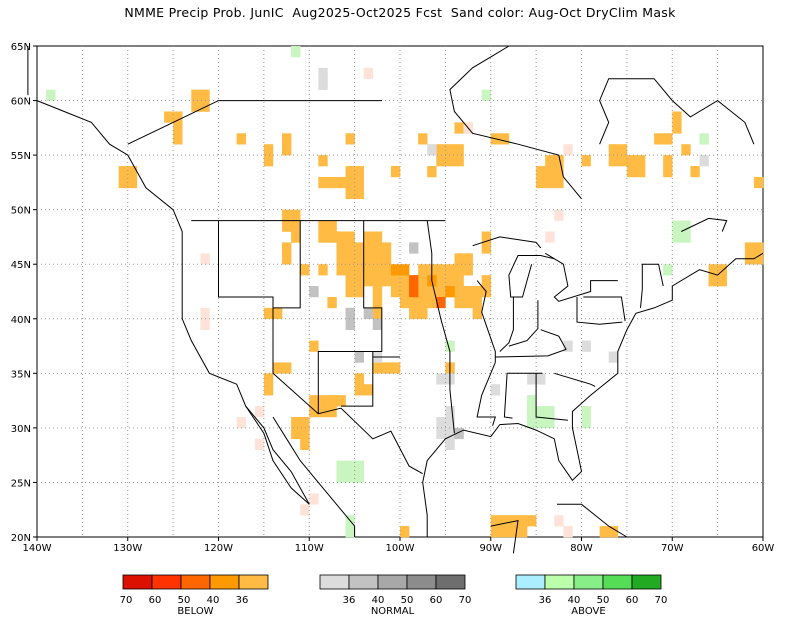 The width and height of the screenshot is (800, 618). What do you see at coordinates (632, 600) in the screenshot?
I see `legend-label: 60` at bounding box center [632, 600].